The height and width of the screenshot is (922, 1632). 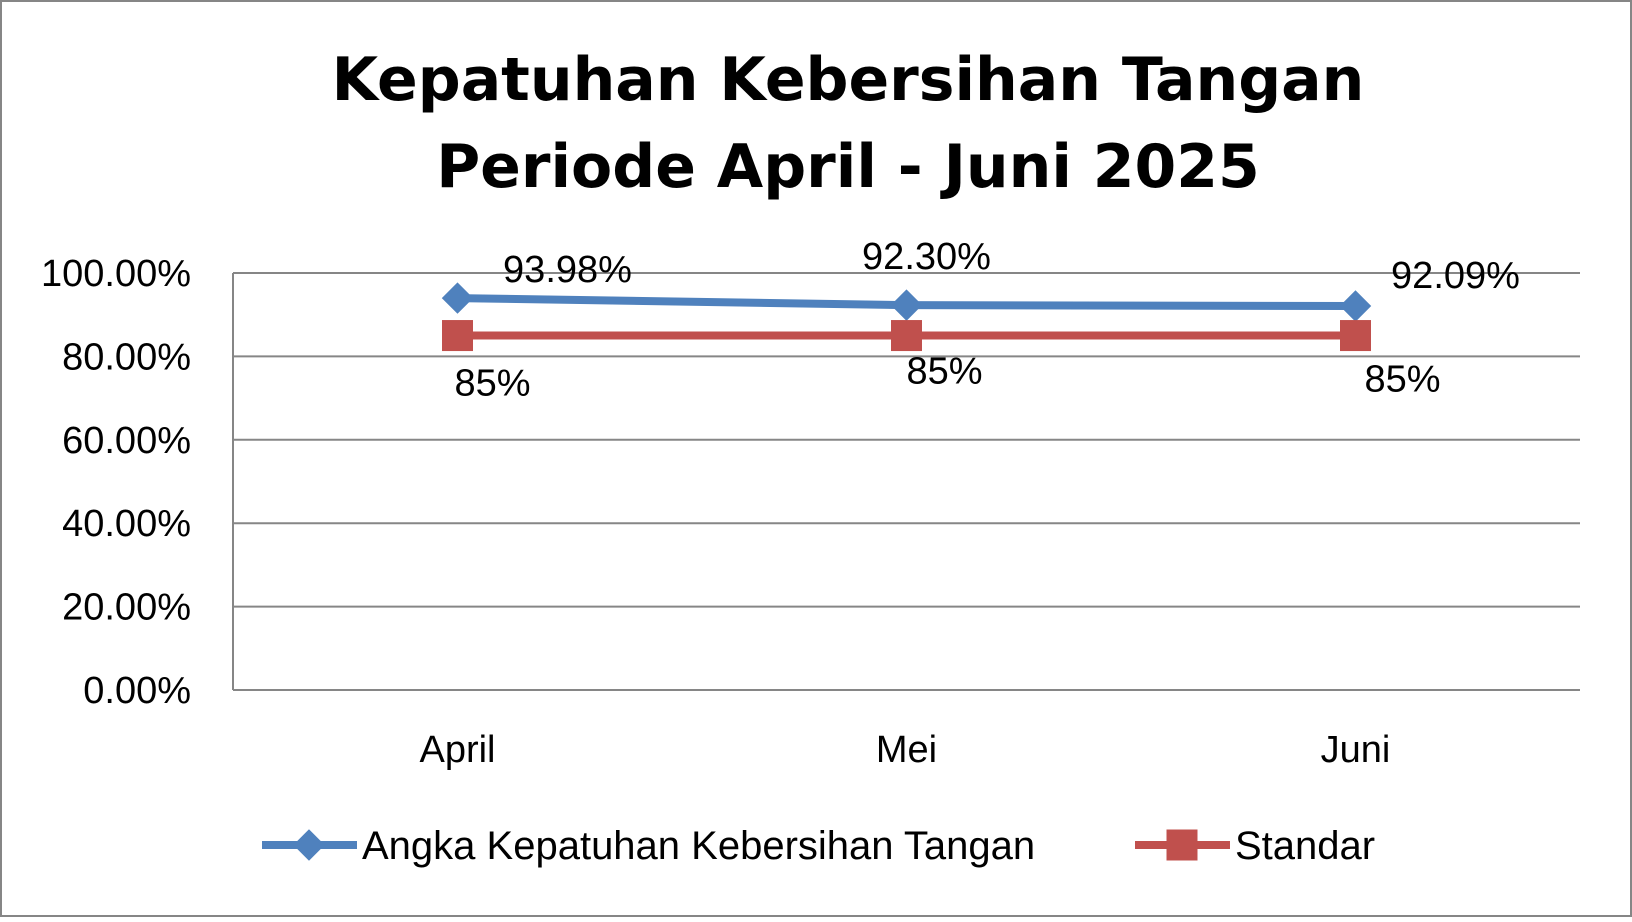 I want to click on legend-entry: Angka Kepatuhan Kebersihan Tangan, so click(x=648, y=846).